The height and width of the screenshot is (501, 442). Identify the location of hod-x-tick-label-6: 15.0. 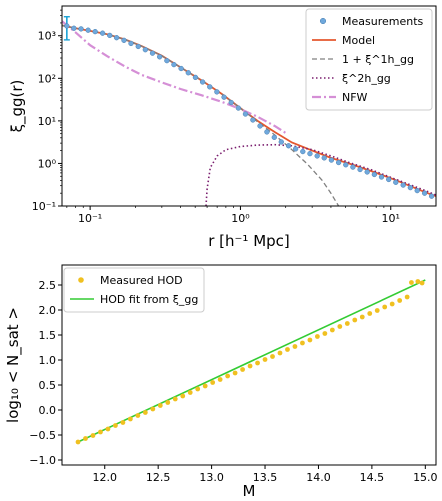
(425, 477).